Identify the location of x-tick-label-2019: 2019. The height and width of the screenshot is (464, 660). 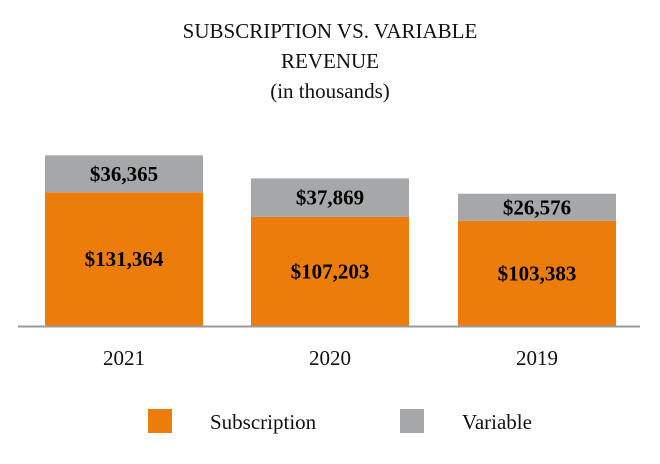
(537, 358).